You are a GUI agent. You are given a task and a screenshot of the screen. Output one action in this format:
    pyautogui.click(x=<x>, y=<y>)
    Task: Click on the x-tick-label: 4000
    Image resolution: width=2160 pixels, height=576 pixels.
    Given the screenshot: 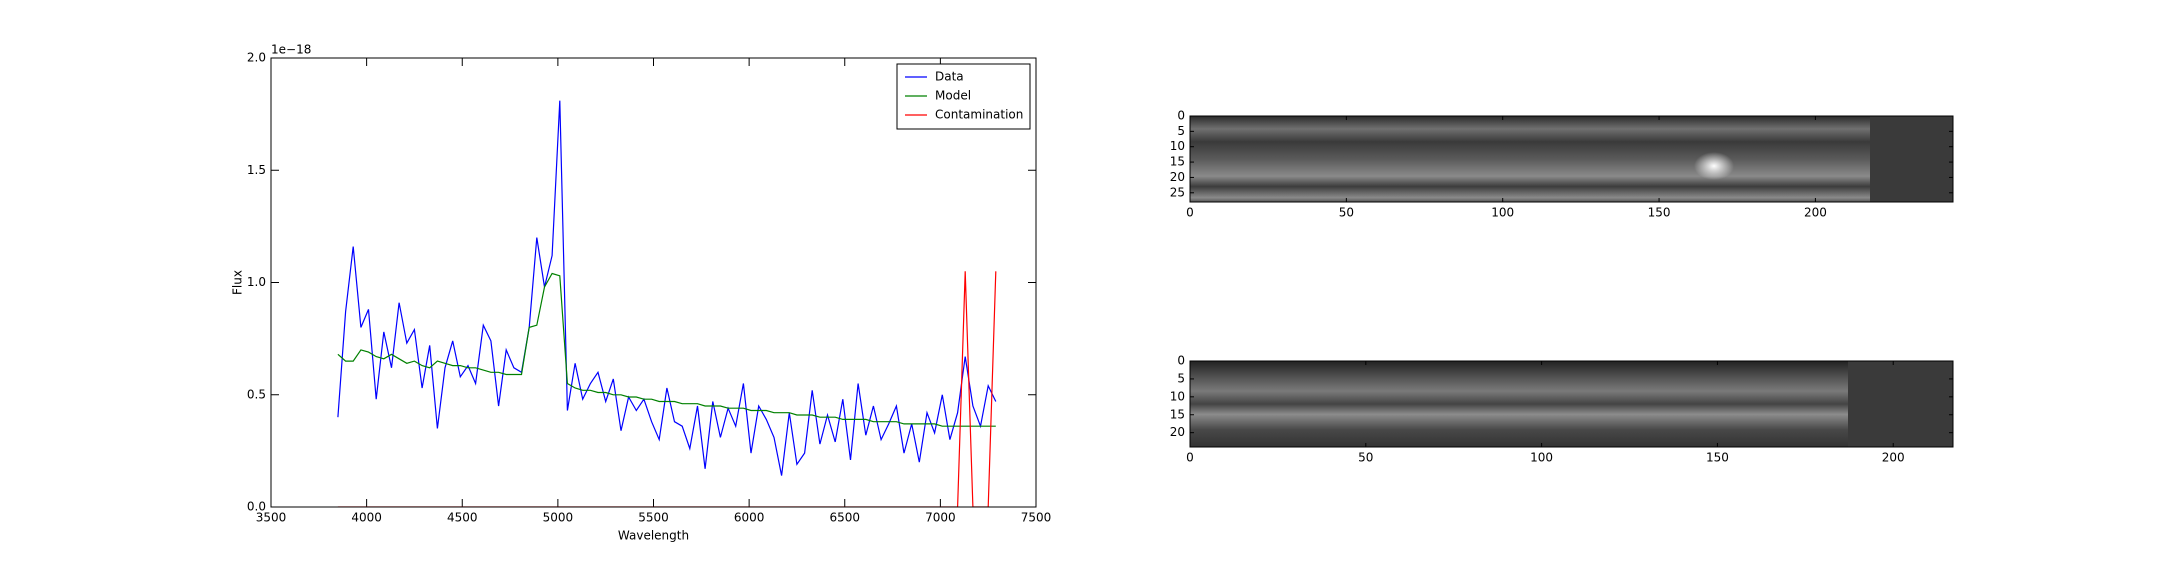 What is the action you would take?
    pyautogui.click(x=366, y=518)
    